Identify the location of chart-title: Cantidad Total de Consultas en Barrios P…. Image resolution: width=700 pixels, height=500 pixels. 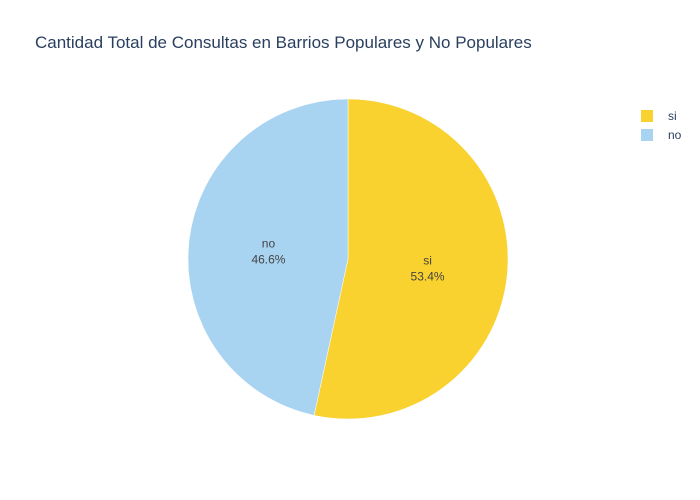
(283, 42).